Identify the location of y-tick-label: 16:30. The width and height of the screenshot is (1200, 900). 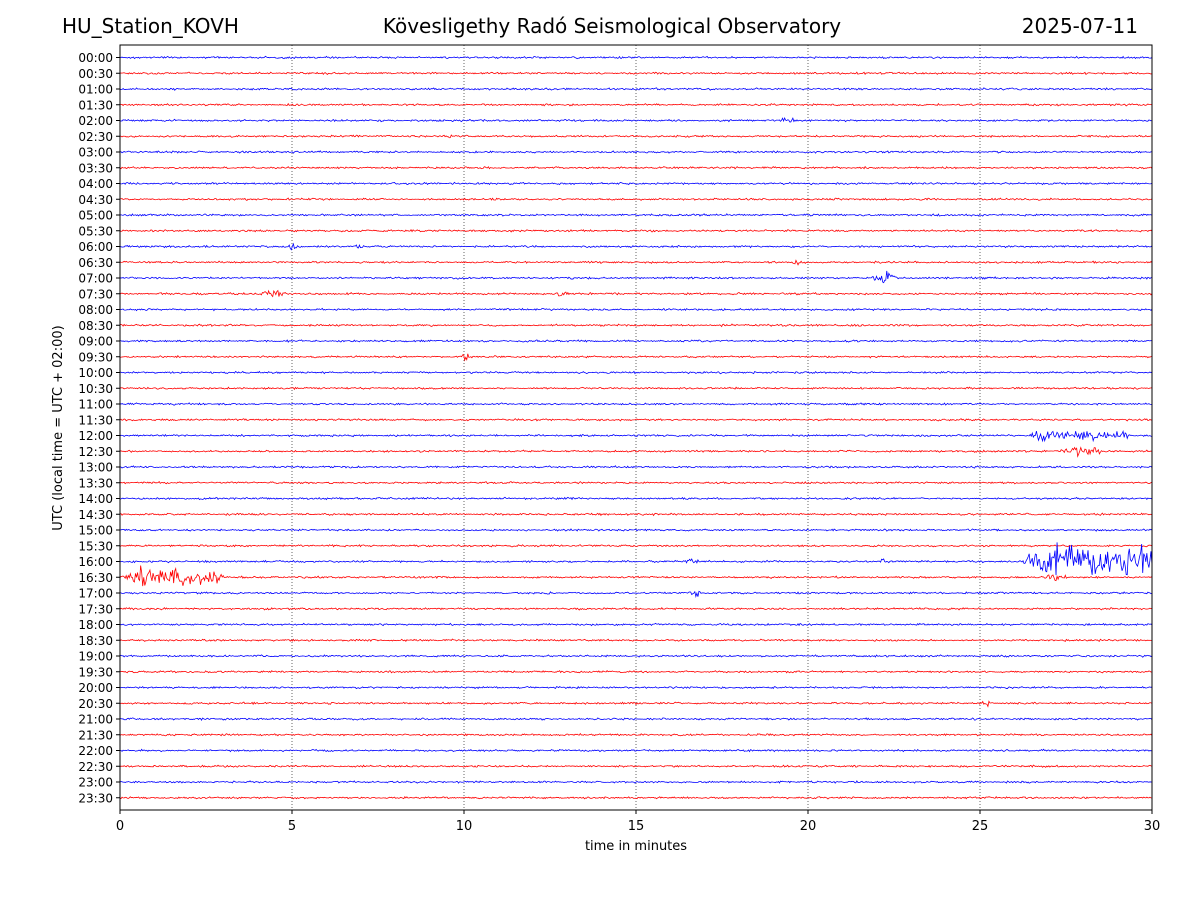
(95, 578).